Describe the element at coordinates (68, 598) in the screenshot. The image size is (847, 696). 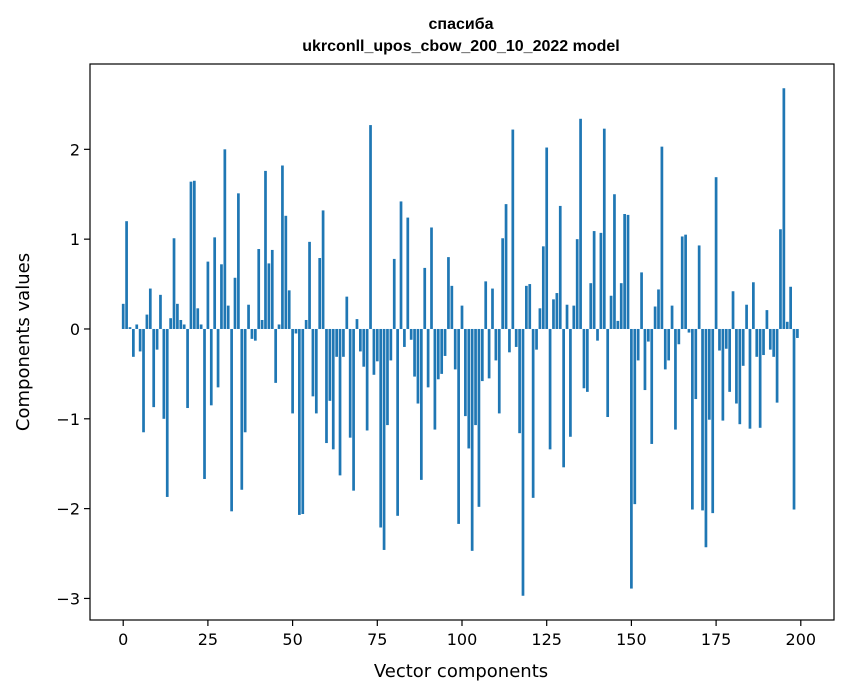
I see `y-tick-label: −3` at that location.